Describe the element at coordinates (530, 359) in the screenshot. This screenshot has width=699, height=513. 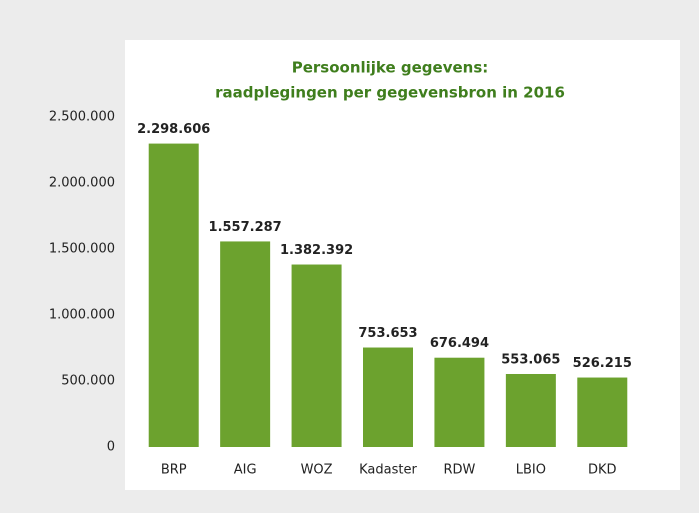
I see `data-label: 553.065` at that location.